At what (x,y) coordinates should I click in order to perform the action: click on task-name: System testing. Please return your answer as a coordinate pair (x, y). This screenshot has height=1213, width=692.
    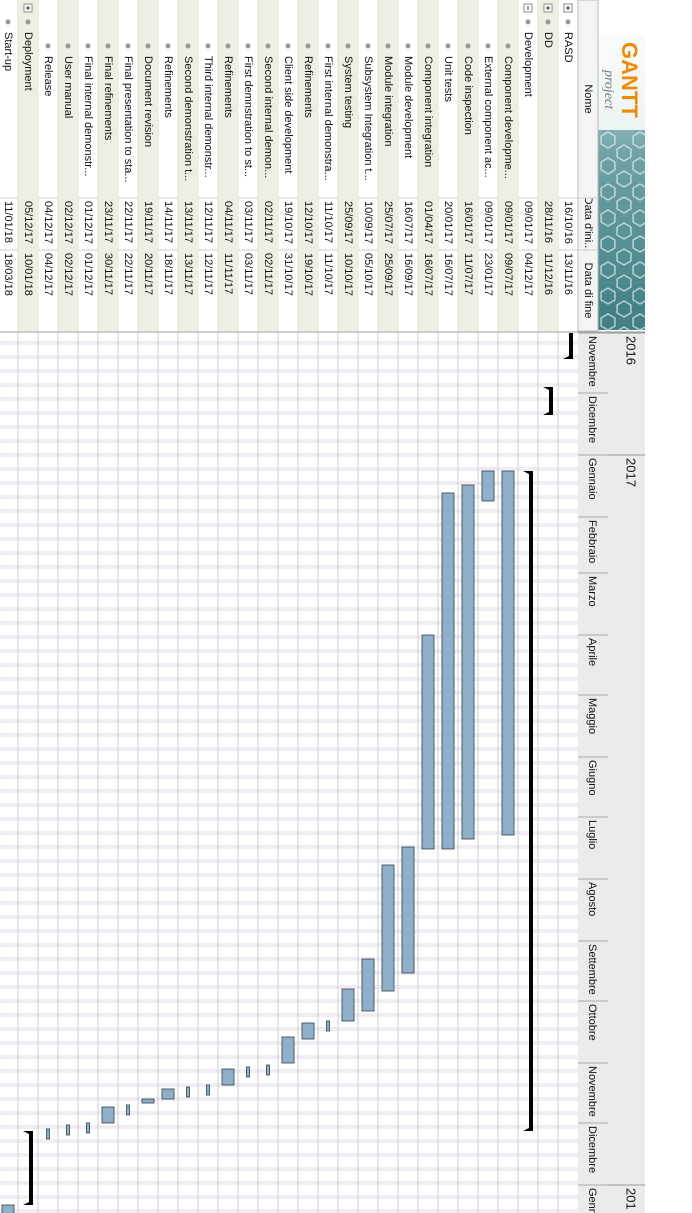
    Looking at the image, I should click on (348, 92).